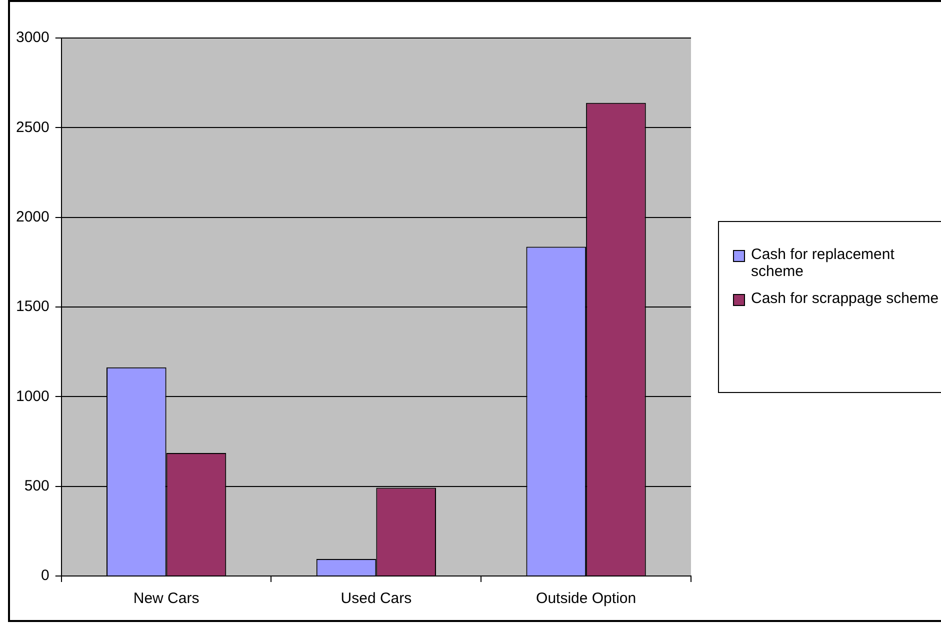 The width and height of the screenshot is (941, 626). What do you see at coordinates (166, 599) in the screenshot?
I see `x-tick-label: New Cars` at bounding box center [166, 599].